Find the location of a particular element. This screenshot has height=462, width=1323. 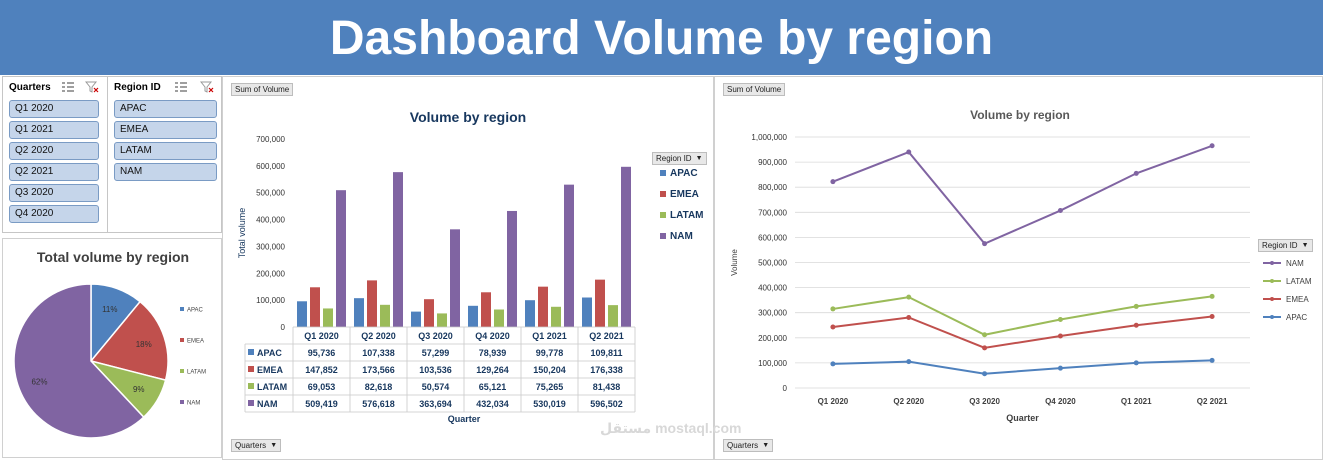

table-cell: 173,566 is located at coordinates (378, 370).